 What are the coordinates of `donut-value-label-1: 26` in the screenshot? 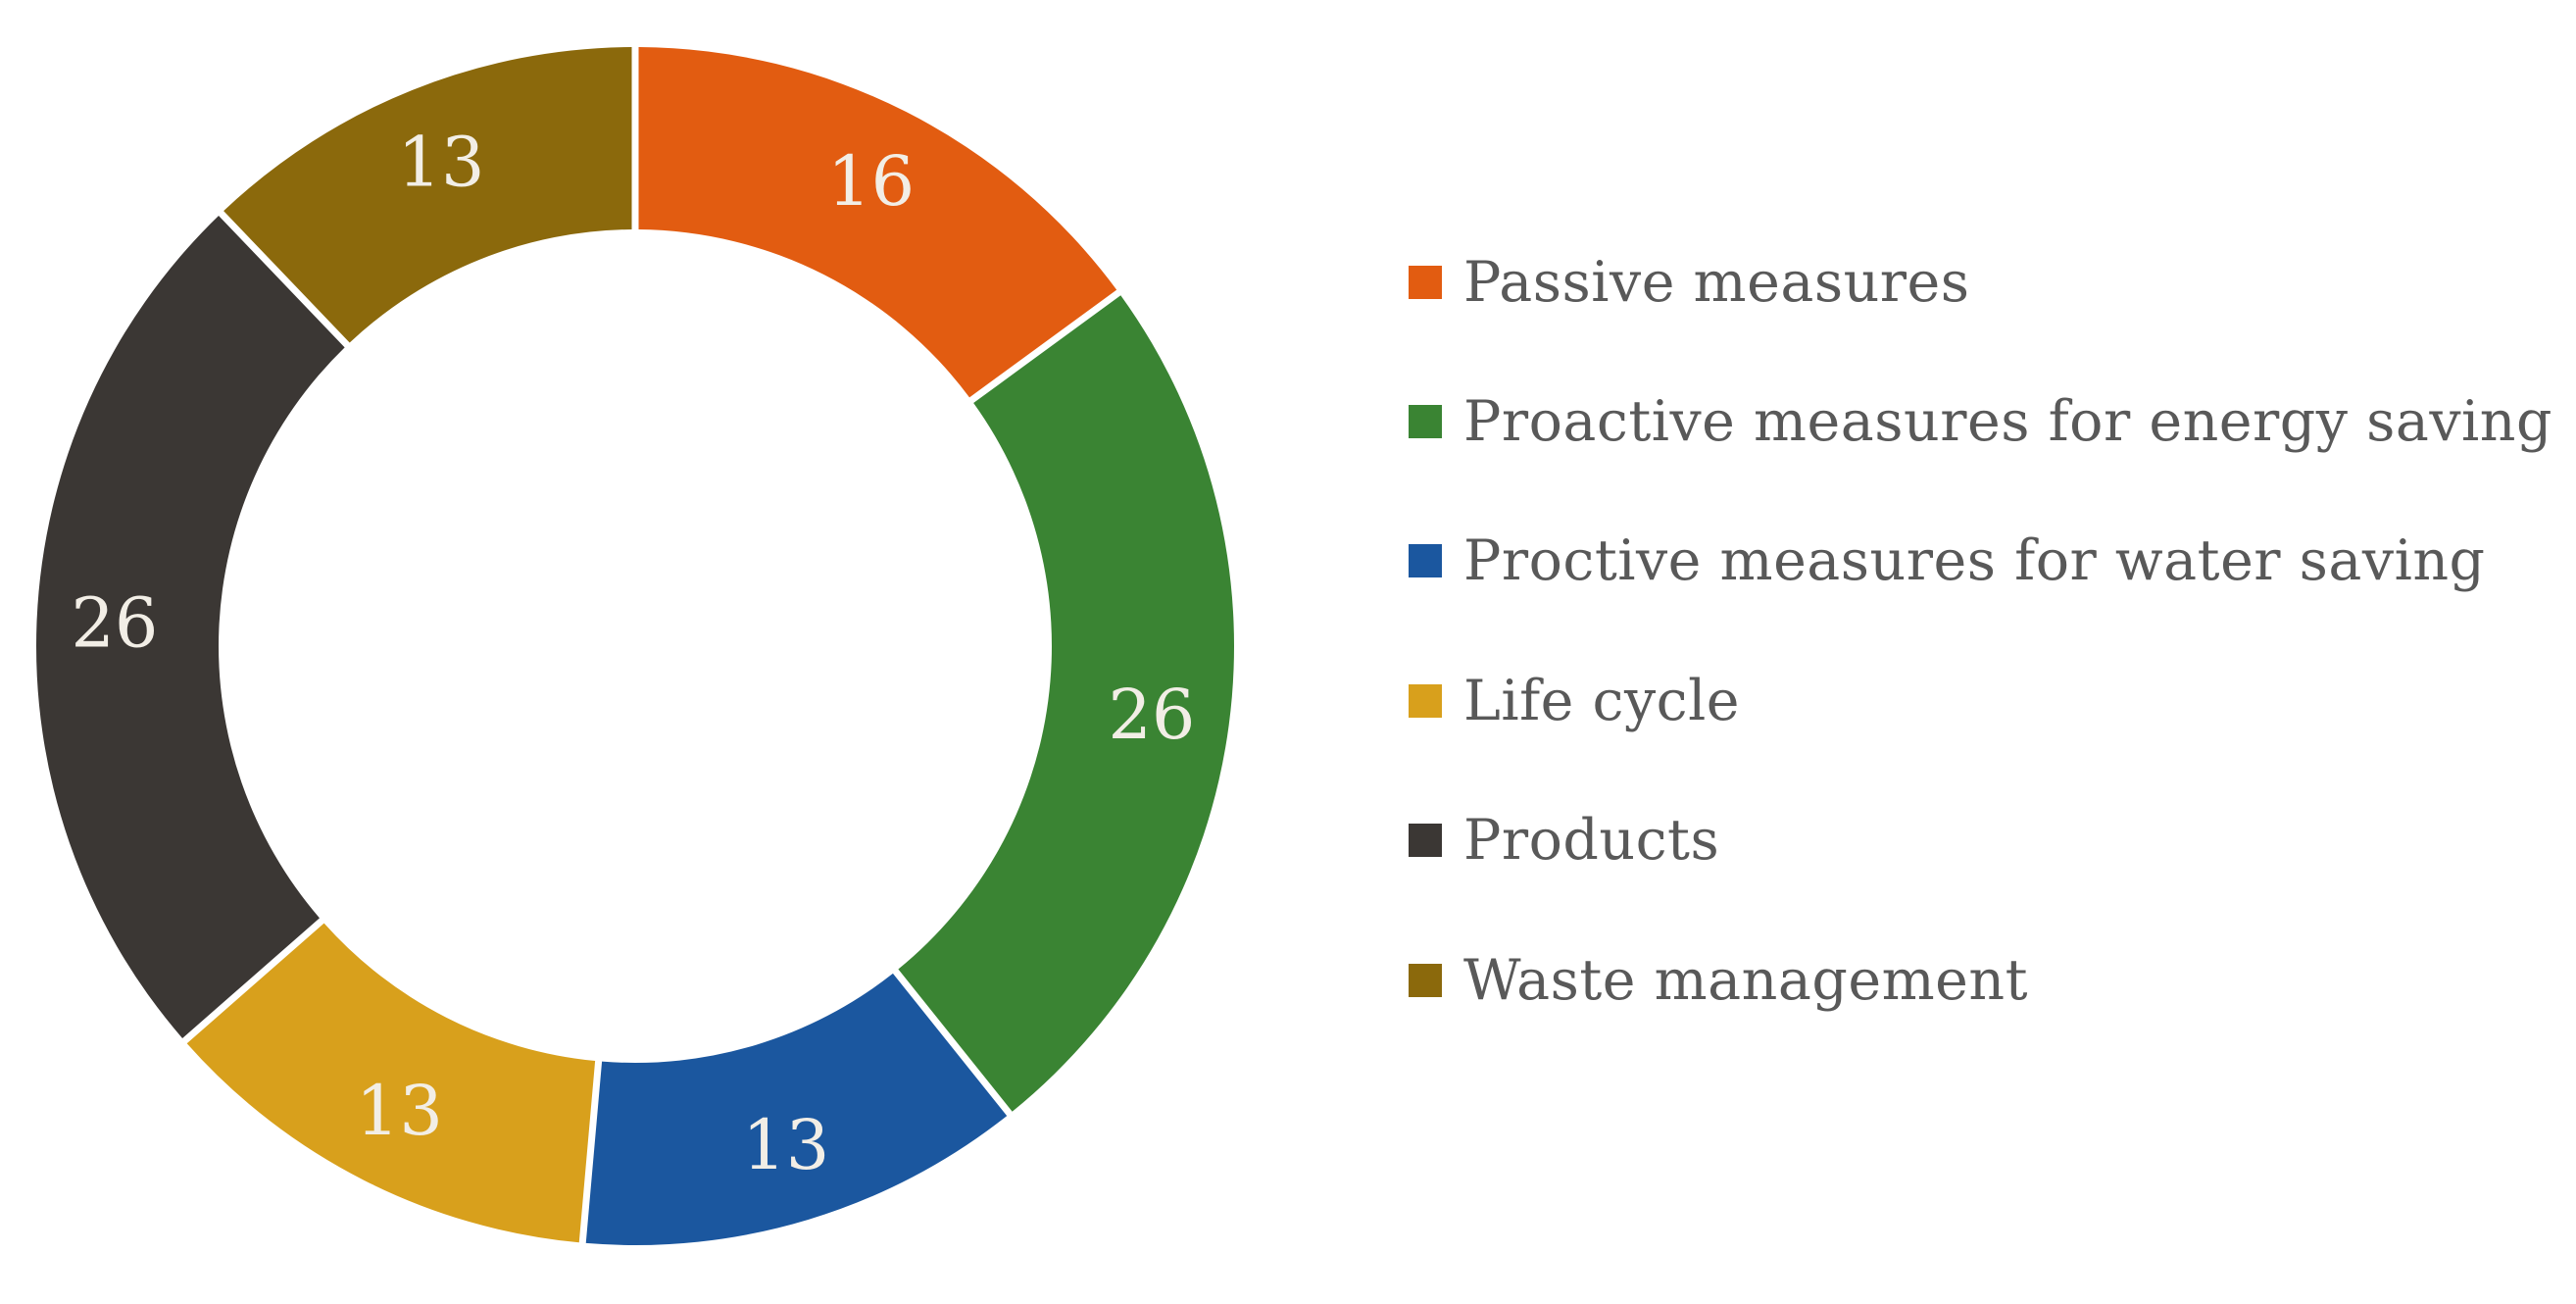 It's located at (1151, 715).